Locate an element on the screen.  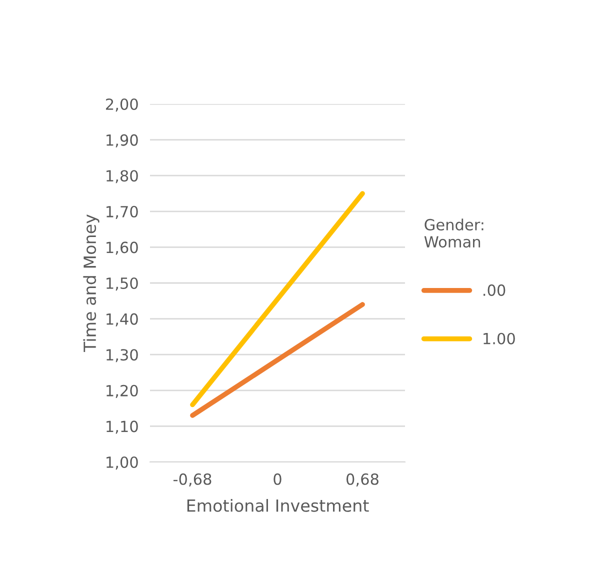
x-tick-label: 0 is located at coordinates (278, 479).